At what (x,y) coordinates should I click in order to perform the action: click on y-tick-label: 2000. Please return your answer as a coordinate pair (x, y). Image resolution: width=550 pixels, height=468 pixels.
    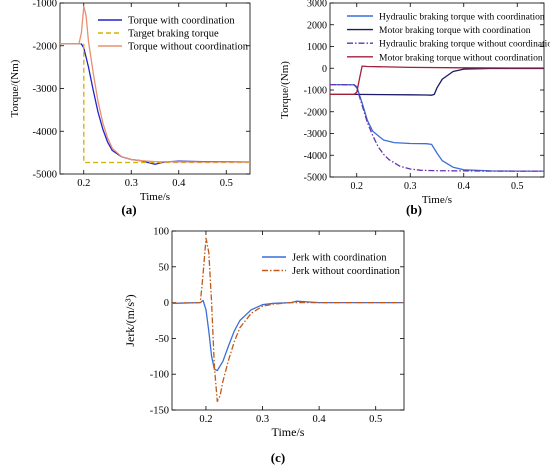
    Looking at the image, I should click on (317, 25).